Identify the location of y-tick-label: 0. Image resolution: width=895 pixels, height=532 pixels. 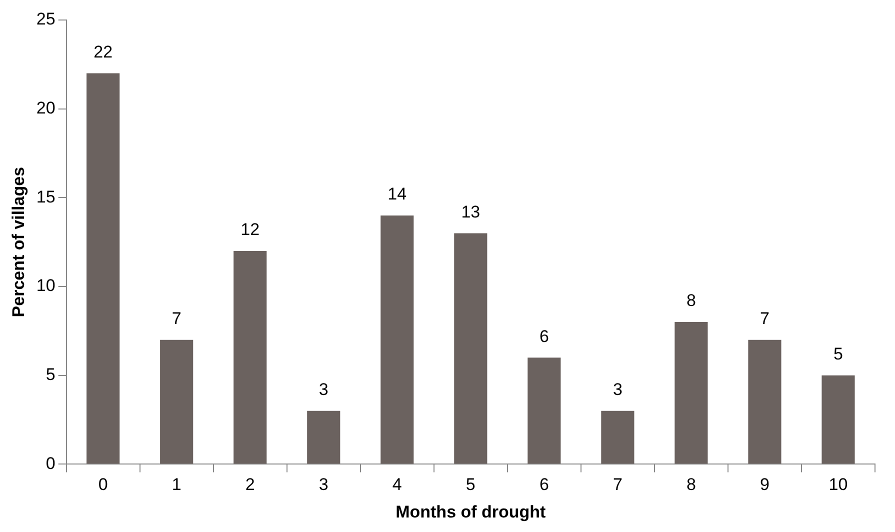
(51, 463).